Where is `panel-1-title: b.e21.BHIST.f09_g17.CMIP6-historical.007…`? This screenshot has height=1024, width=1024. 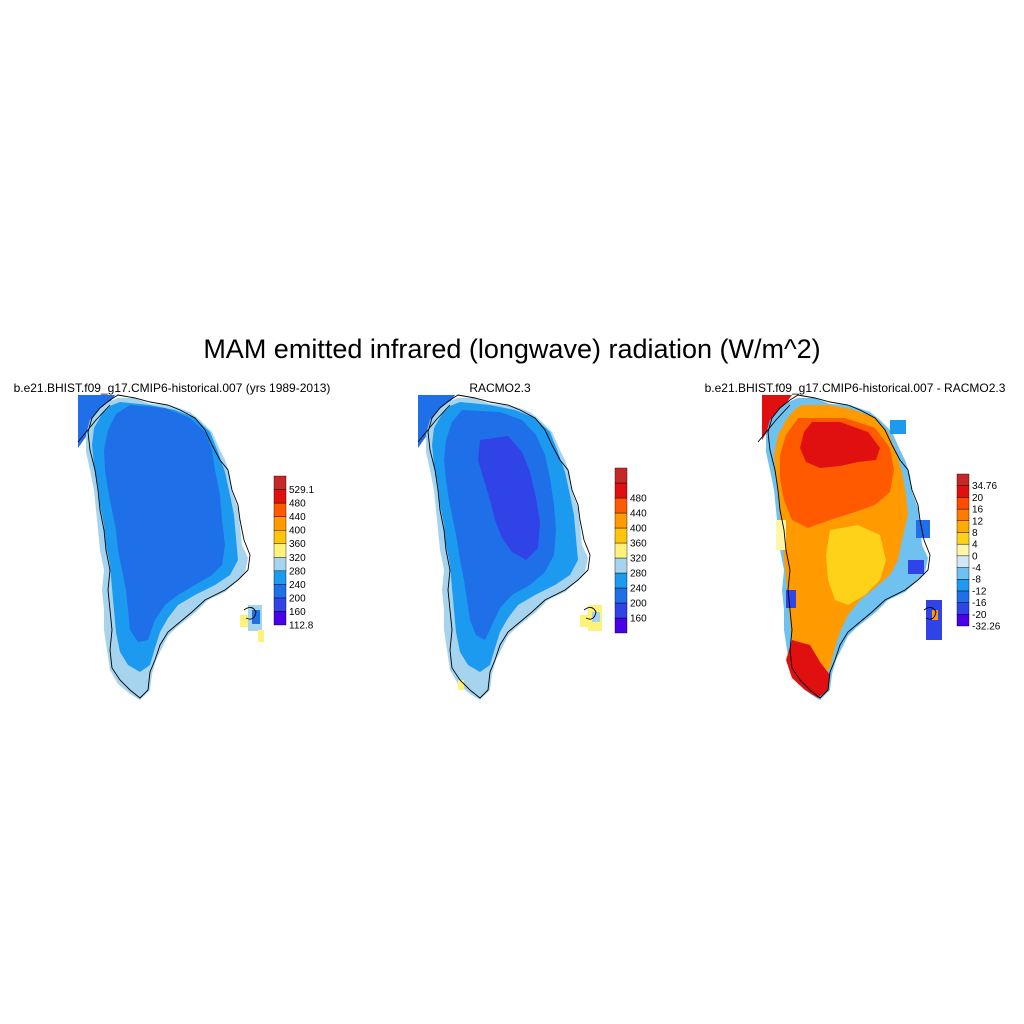
panel-1-title: b.e21.BHIST.f09_g17.CMIP6-historical.007… is located at coordinates (172, 388).